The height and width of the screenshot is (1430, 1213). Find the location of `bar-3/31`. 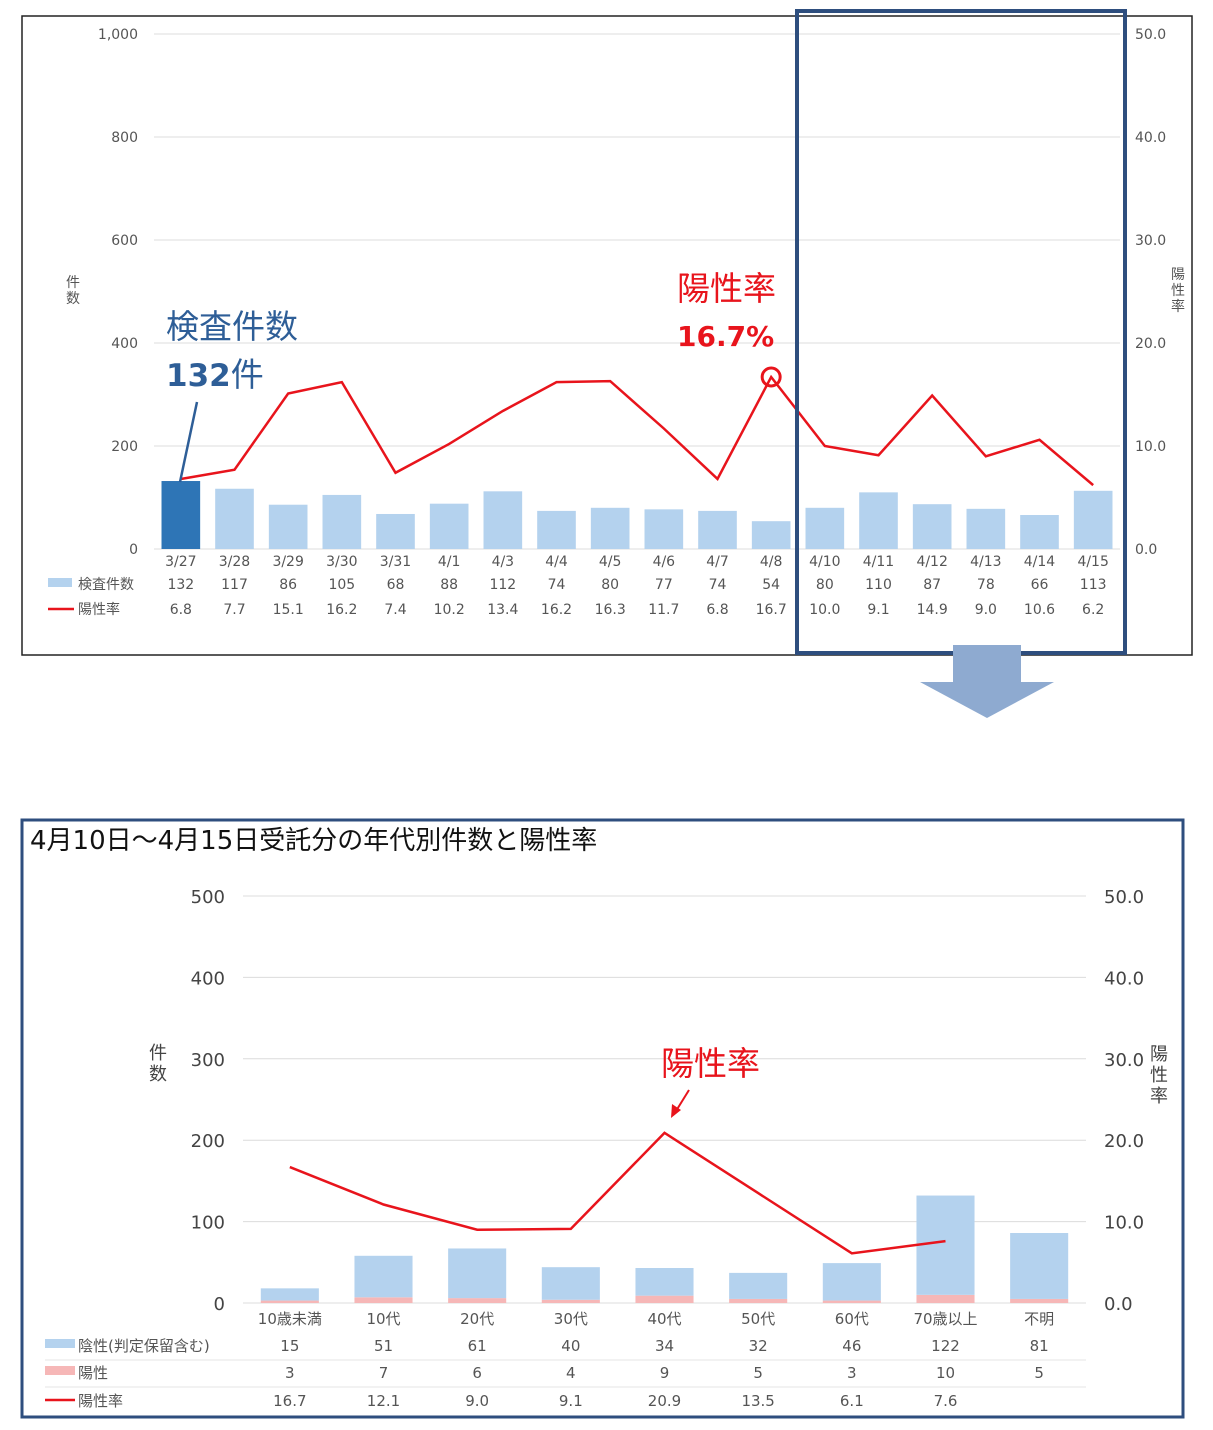

bar-3/31 is located at coordinates (395, 531).